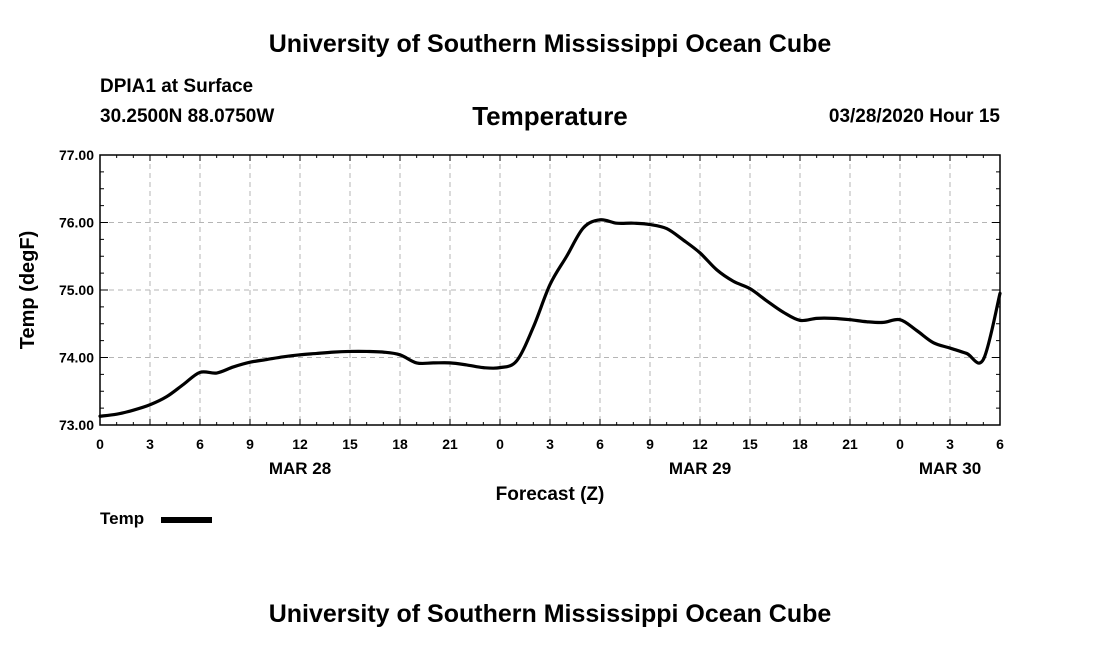  Describe the element at coordinates (700, 468) in the screenshot. I see `date-label: MAR 29` at that location.